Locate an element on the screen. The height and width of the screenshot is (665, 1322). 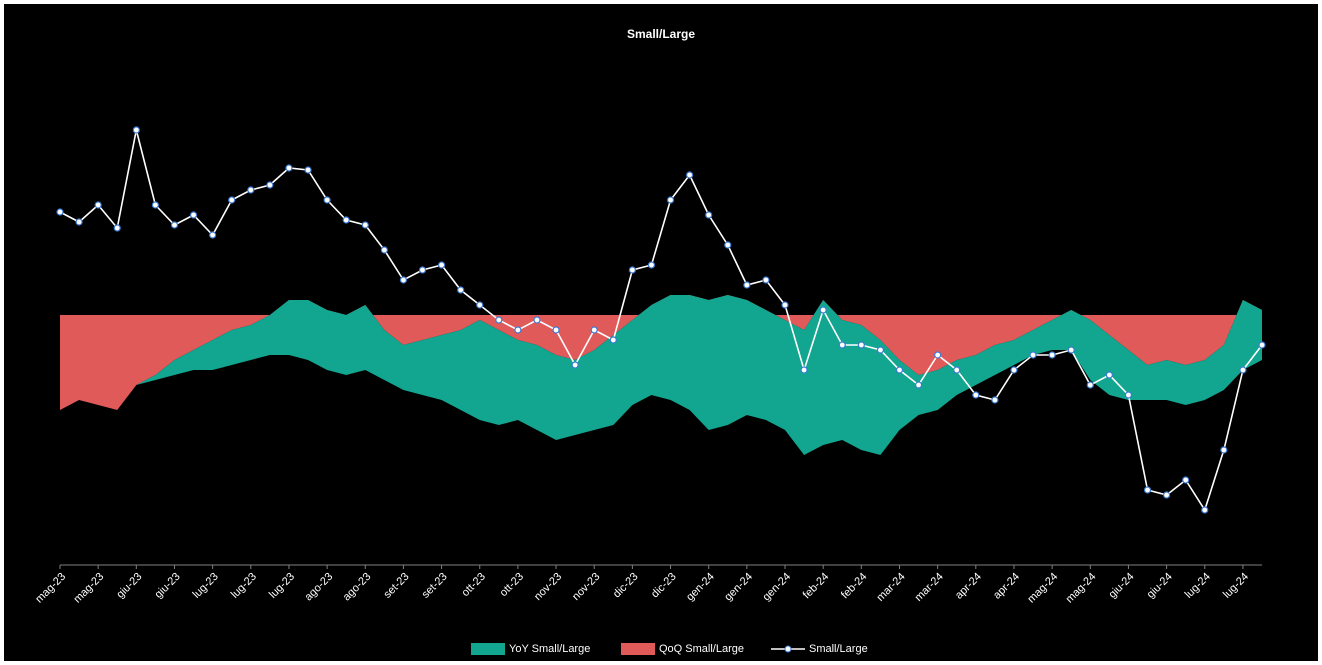
legend-label: QoQ Small/Large is located at coordinates (701, 649).